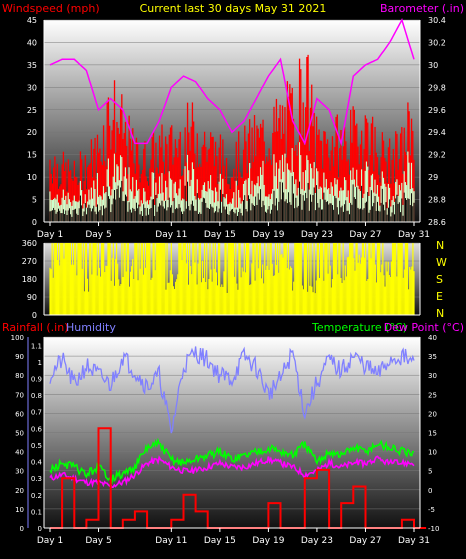 This screenshot has width=466, height=559. I want to click on p3-rain-tick-label: 1, so click(40, 363).